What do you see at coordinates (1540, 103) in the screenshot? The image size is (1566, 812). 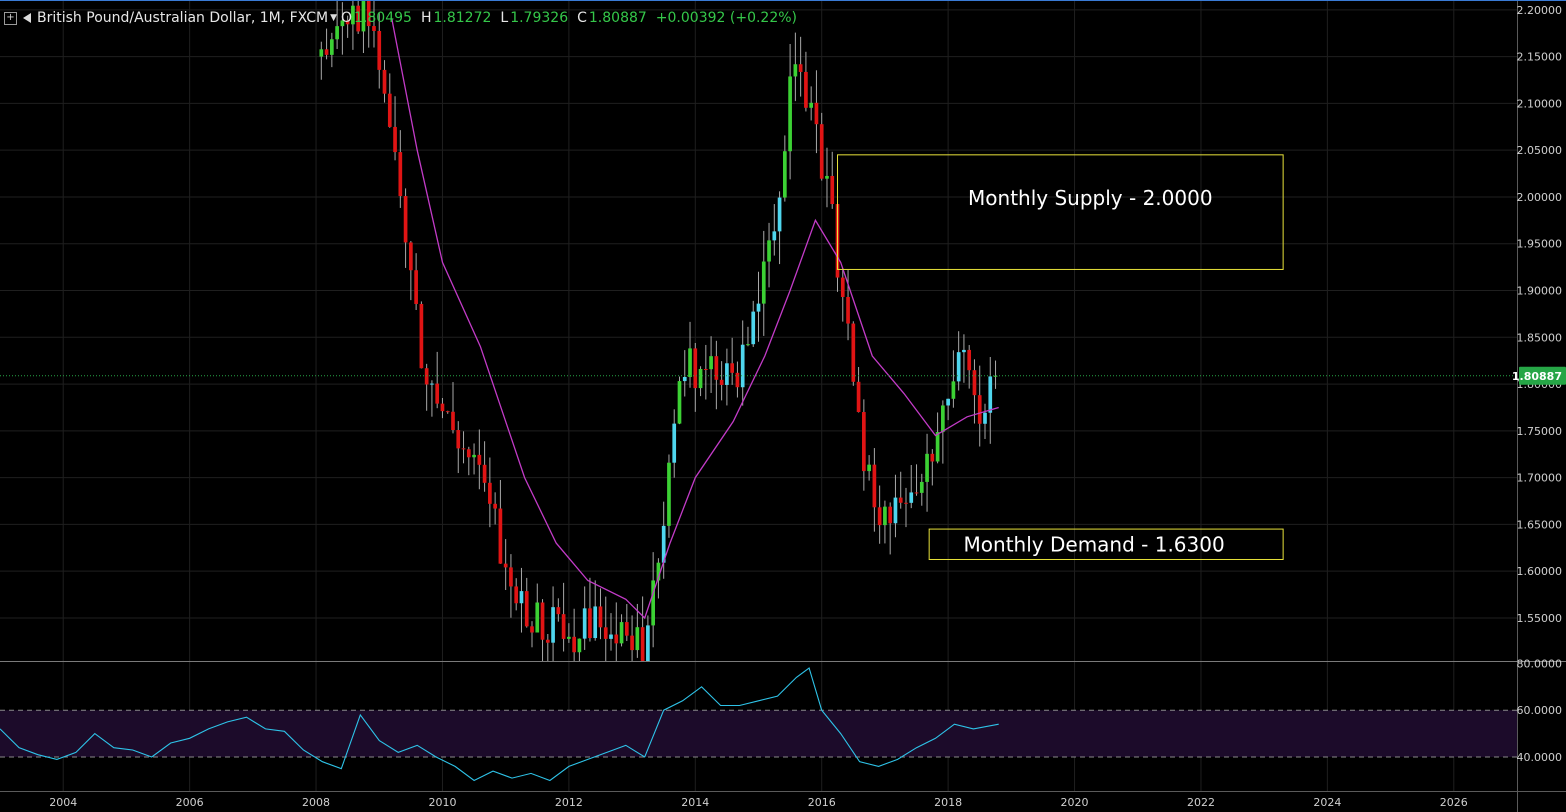 I see `price-tick-label: 2.10000` at bounding box center [1540, 103].